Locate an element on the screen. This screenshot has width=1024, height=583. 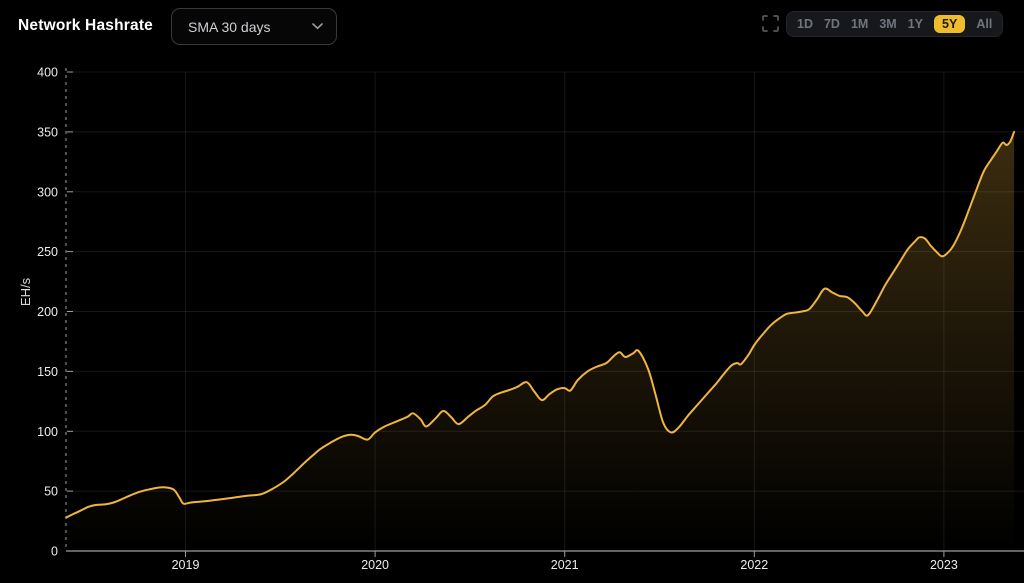
sma-dropdown: SMA 30 days is located at coordinates (254, 26).